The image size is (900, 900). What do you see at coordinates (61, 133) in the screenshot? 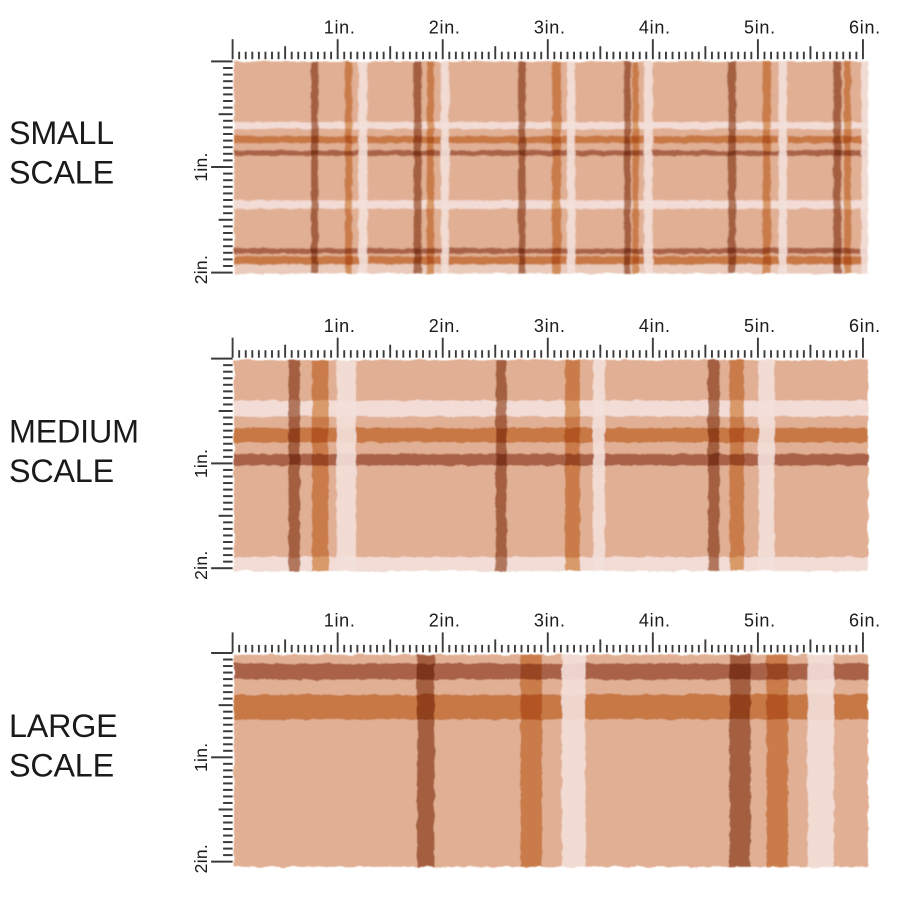
I see `svg-text: SMALL` at bounding box center [61, 133].